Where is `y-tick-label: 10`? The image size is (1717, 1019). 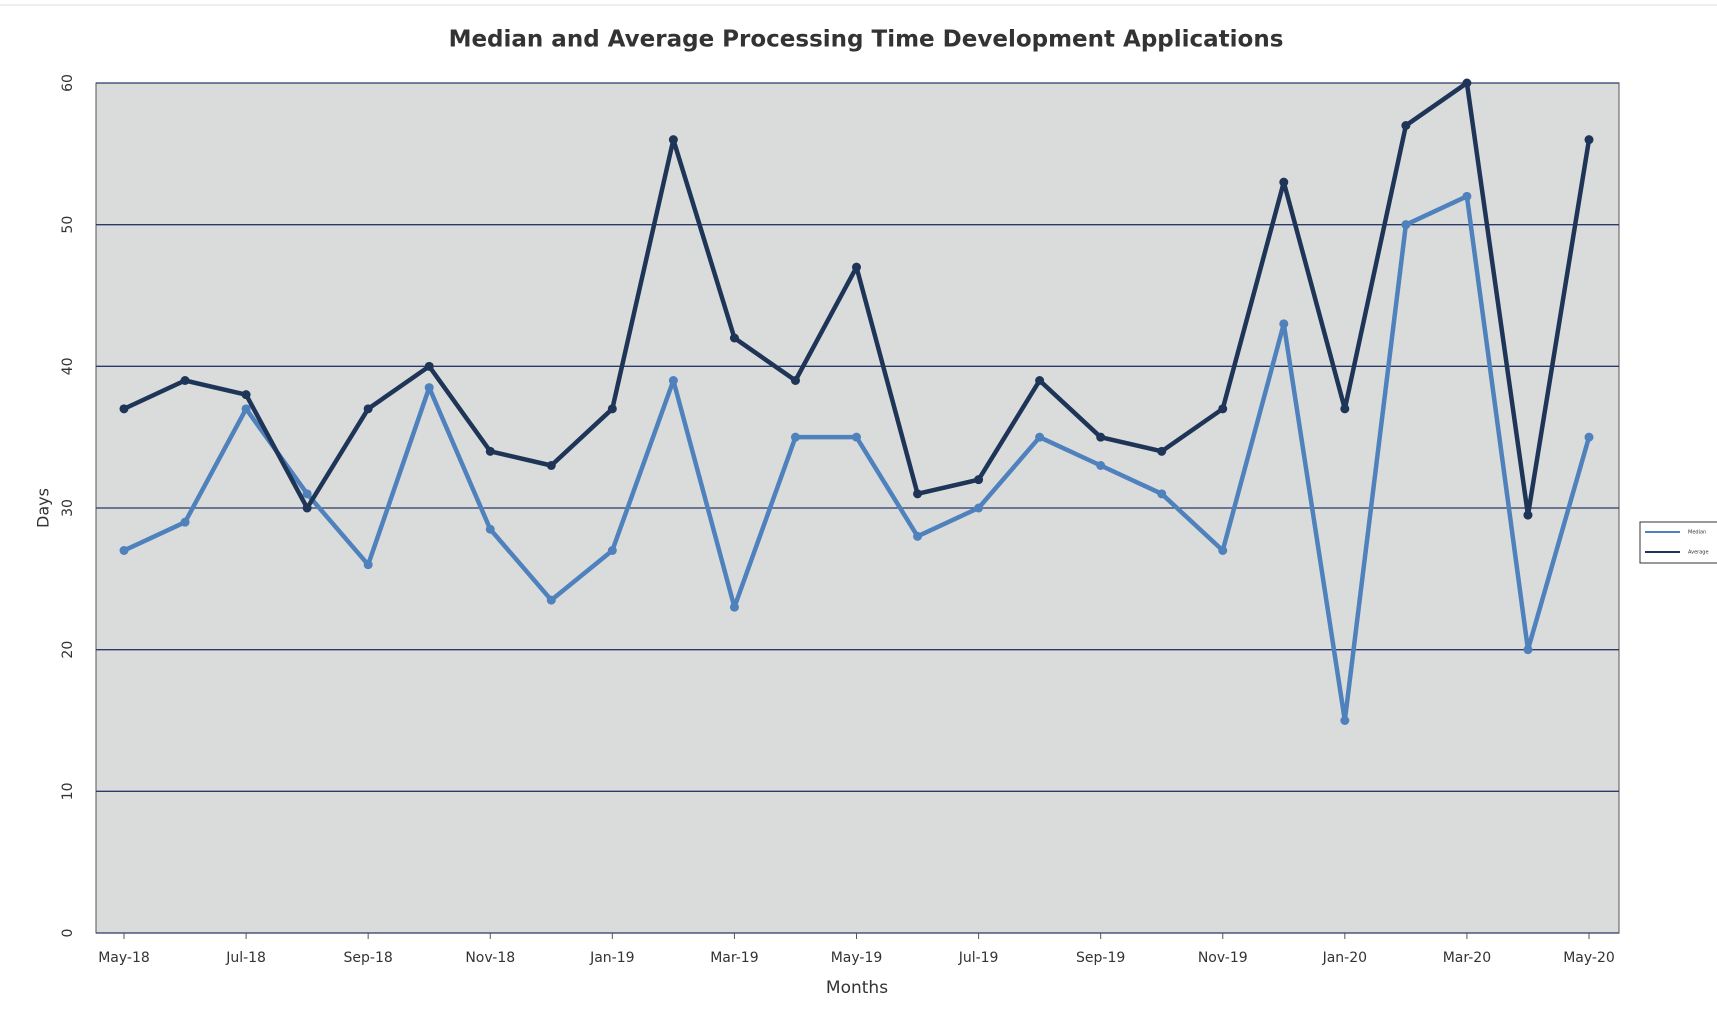
y-tick-label: 10 is located at coordinates (68, 791).